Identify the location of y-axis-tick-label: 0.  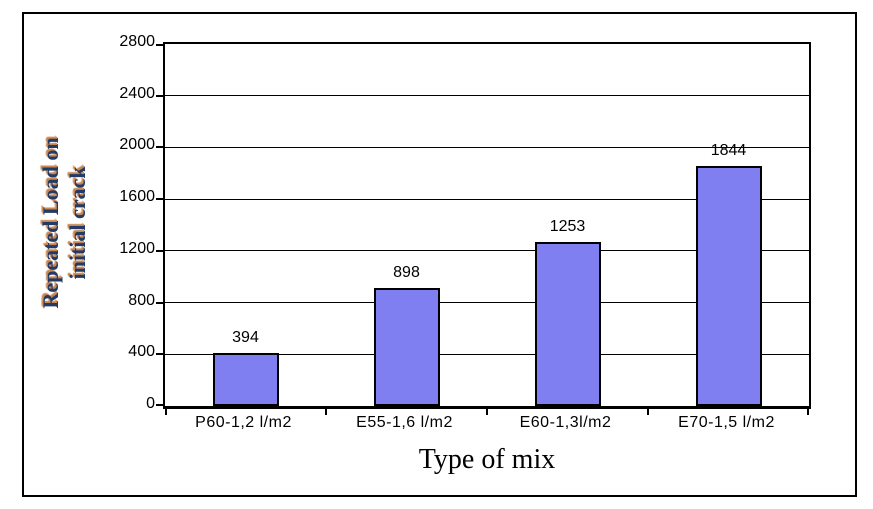
(150, 403).